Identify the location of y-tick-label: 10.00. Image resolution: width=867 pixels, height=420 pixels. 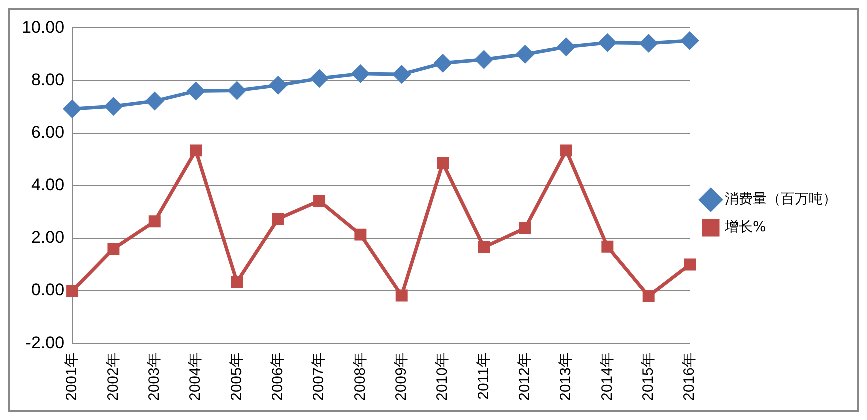
(43, 27).